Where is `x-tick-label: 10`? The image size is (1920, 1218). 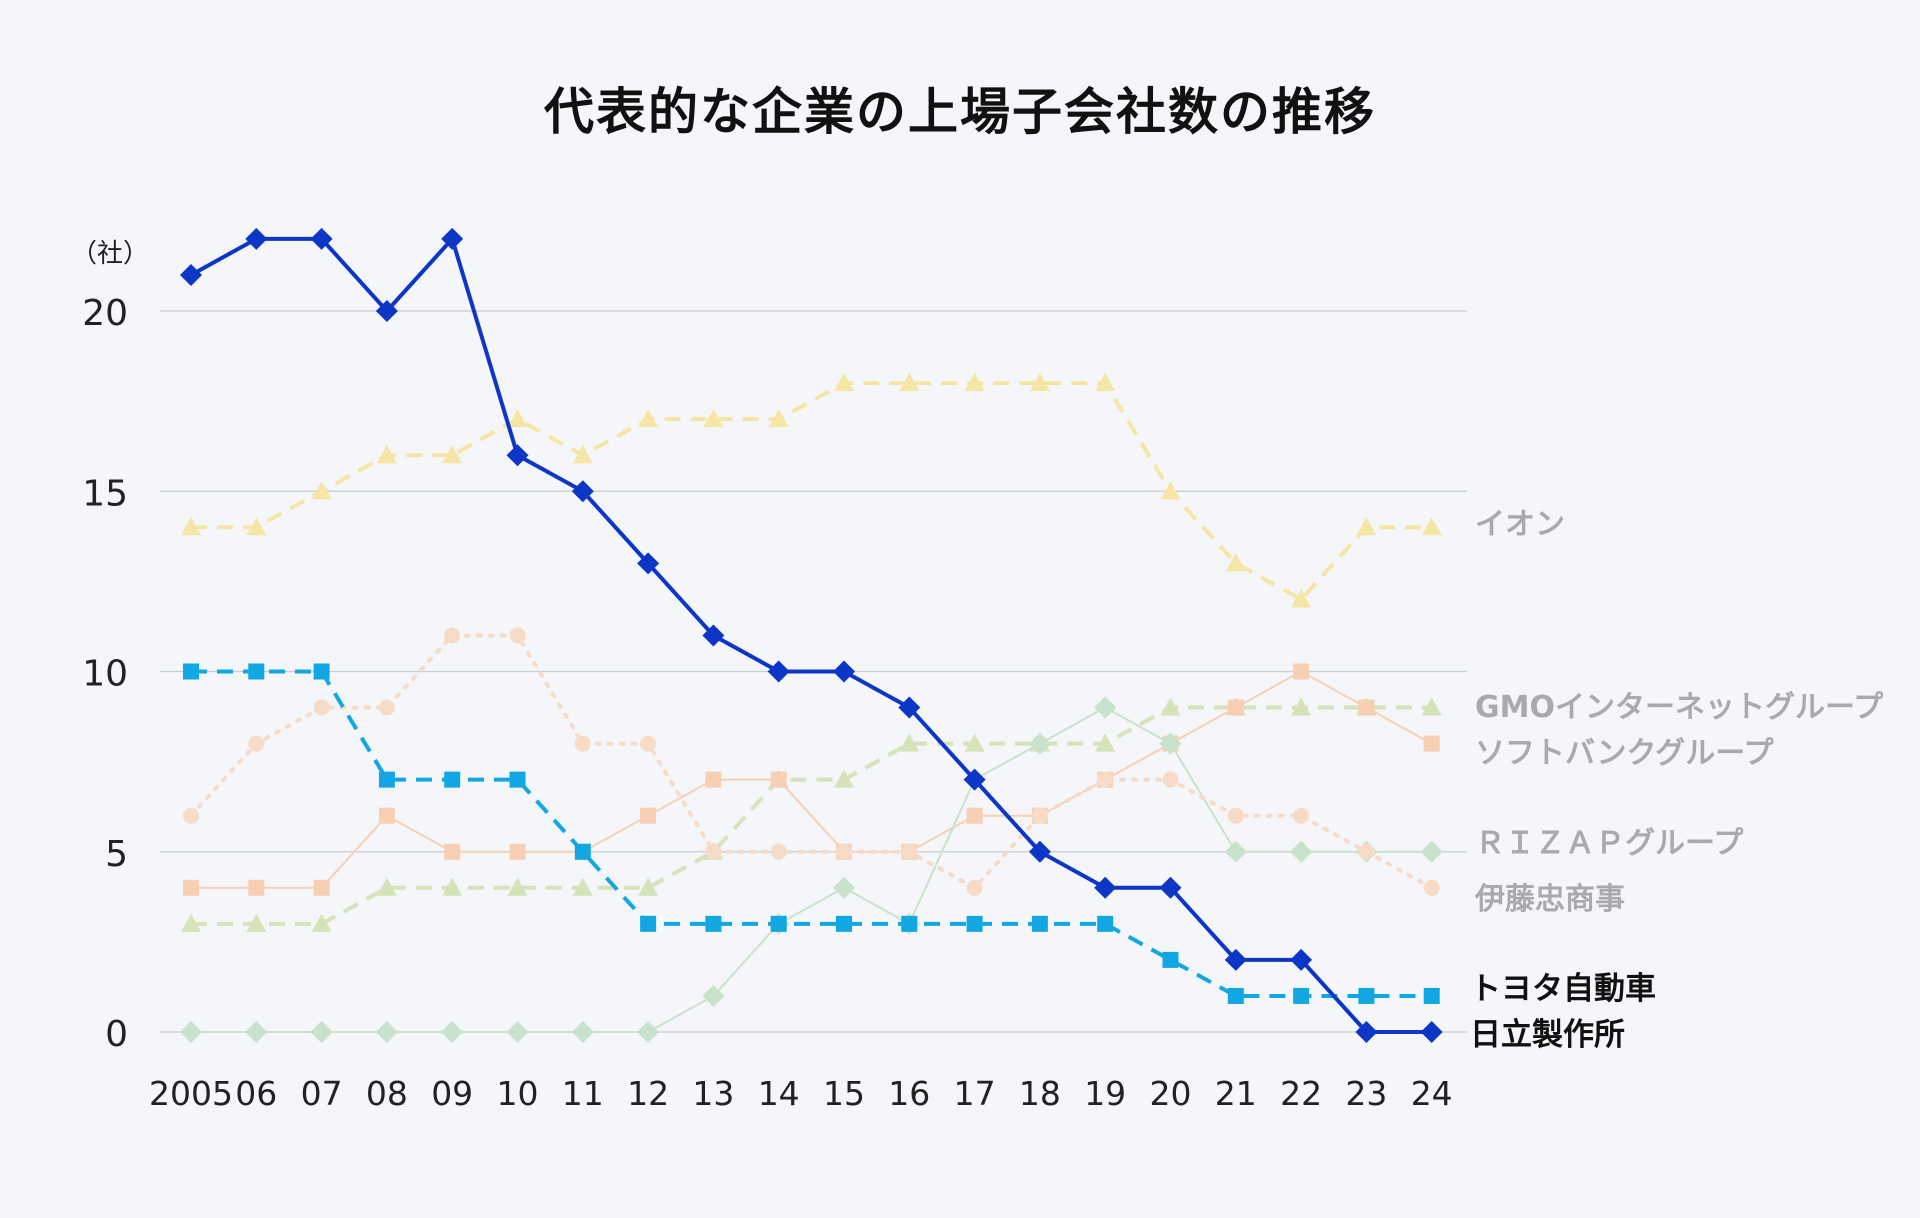 x-tick-label: 10 is located at coordinates (518, 1093).